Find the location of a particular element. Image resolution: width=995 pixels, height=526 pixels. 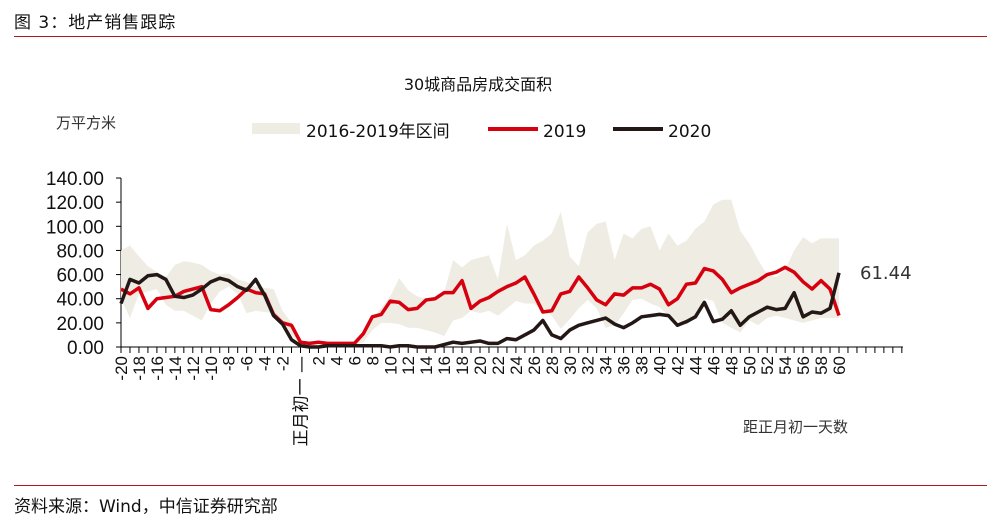

x-tick-label: -8 is located at coordinates (229, 363).